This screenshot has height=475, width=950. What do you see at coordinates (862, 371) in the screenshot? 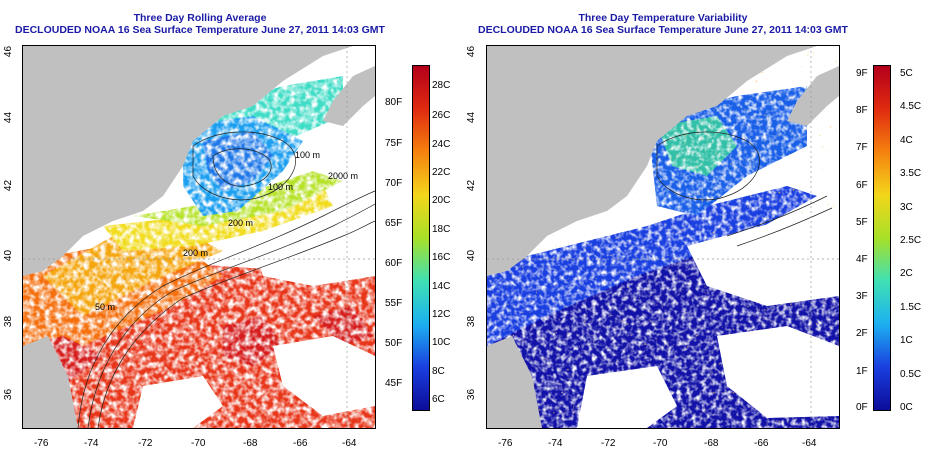
I see `colorbar-label-f: 1F` at bounding box center [862, 371].